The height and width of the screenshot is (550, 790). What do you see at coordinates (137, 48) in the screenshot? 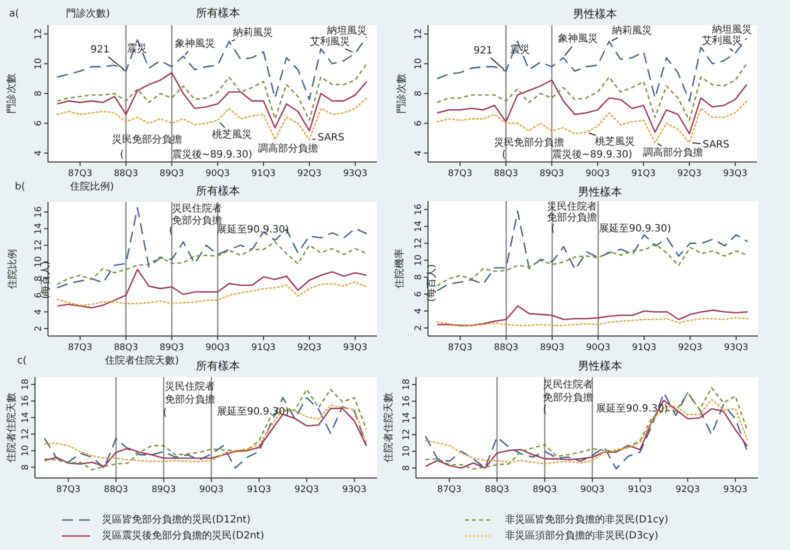
I see `annotation: 震災` at bounding box center [137, 48].